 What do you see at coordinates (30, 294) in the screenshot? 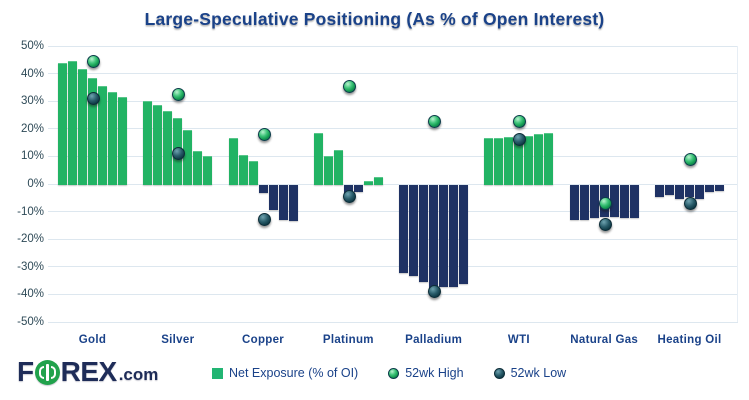
I see `ytick-label--40%: -40%` at bounding box center [30, 294].